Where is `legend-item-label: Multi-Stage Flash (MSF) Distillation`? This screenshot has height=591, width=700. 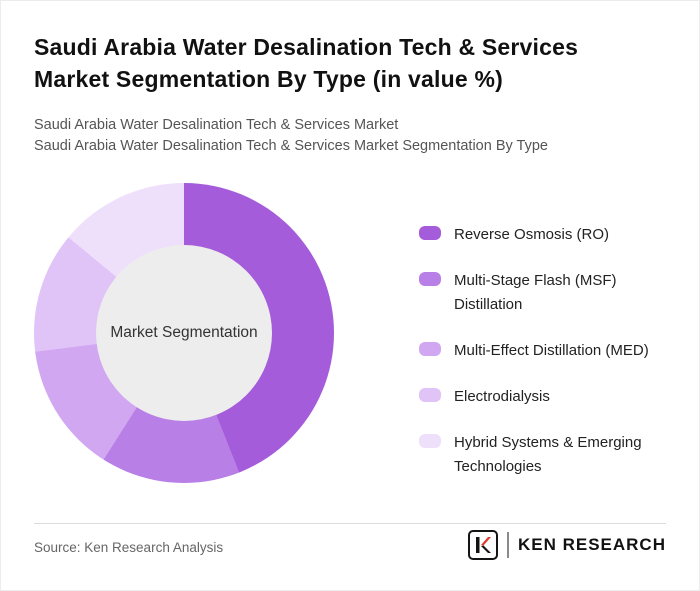
legend-item-label: Multi-Stage Flash (MSF) Distillation is located at coordinates (535, 292).